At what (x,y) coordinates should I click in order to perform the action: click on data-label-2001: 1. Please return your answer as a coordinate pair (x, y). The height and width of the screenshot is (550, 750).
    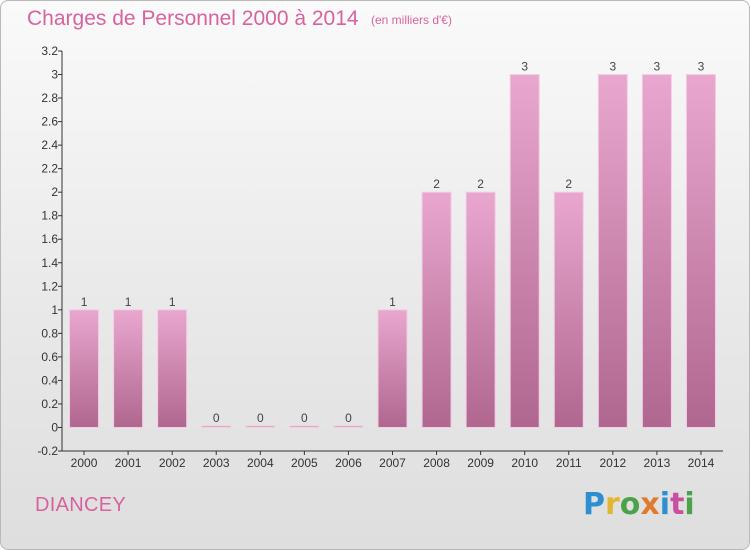
    Looking at the image, I should click on (128, 302).